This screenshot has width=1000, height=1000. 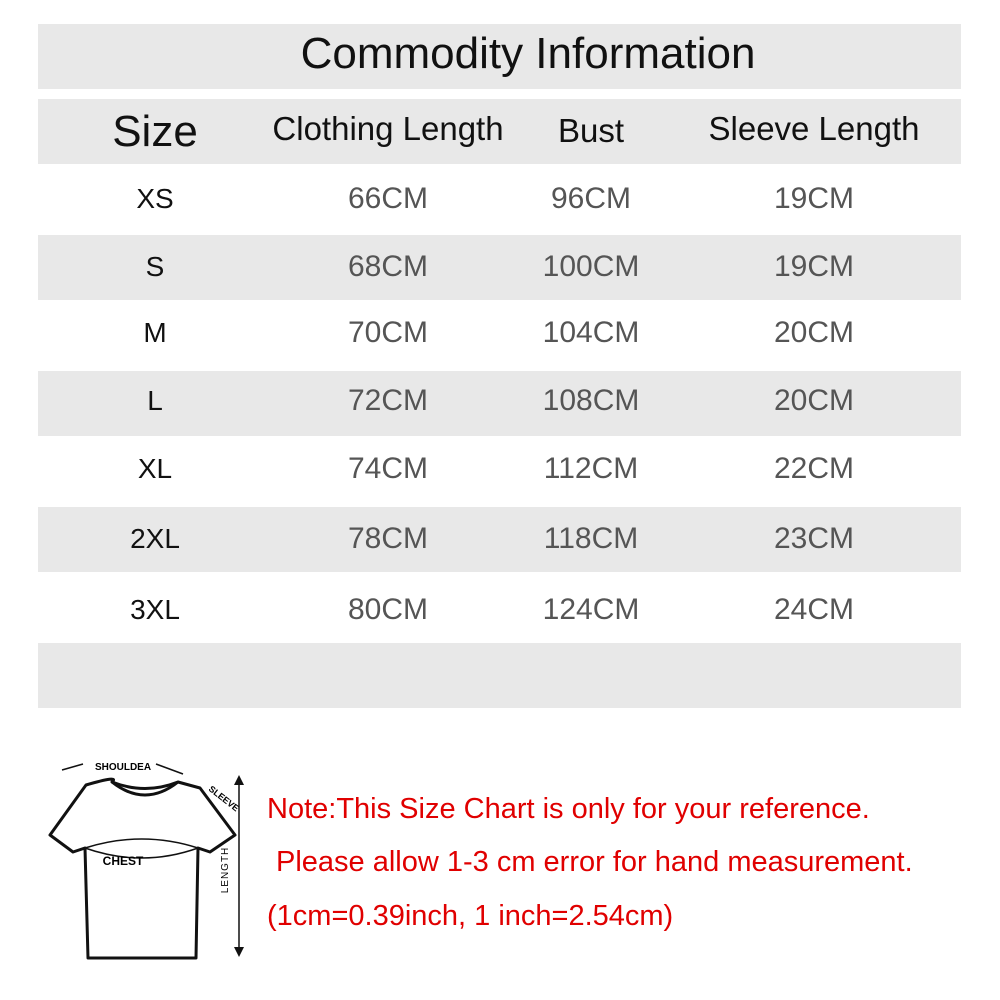 I want to click on clothing-length-cell: 74CM, so click(x=388, y=468).